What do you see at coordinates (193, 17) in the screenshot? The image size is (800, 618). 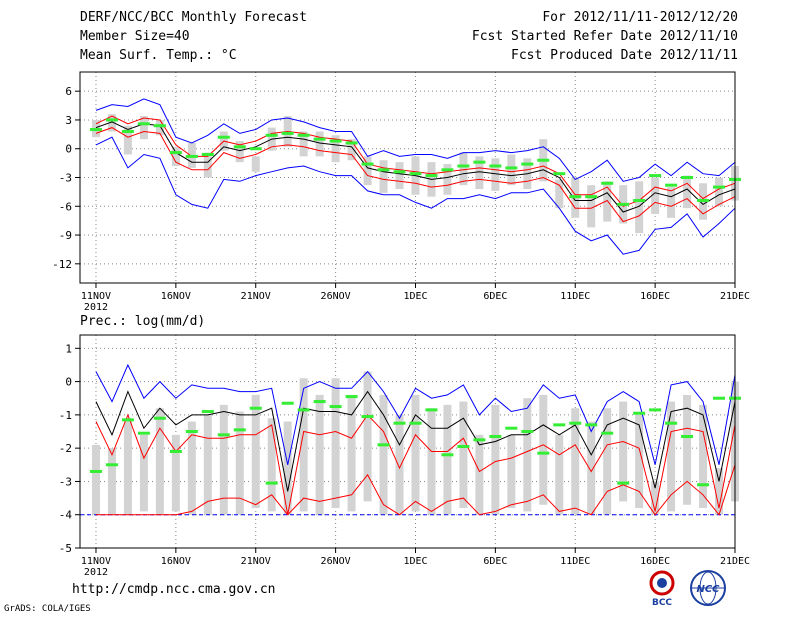 I see `chart-title: DERF/NCC/BCC Monthly Forecast` at bounding box center [193, 17].